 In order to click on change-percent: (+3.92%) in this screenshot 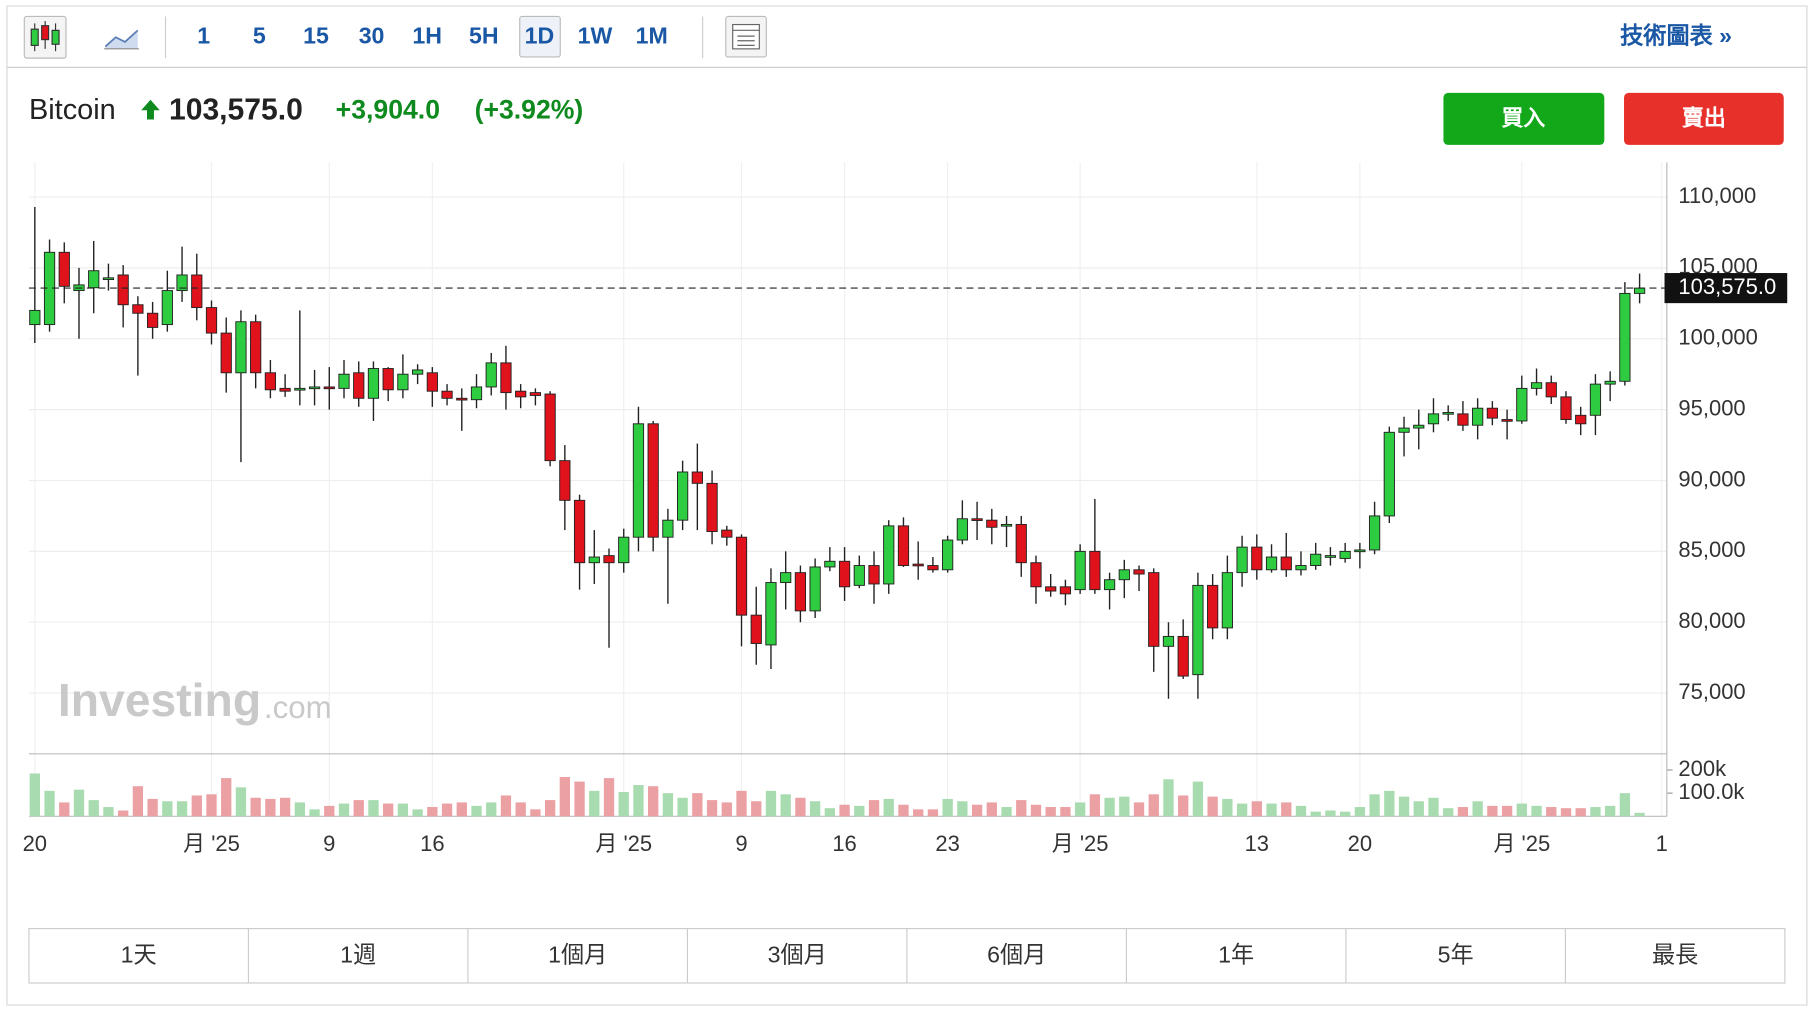, I will do `click(529, 109)`.